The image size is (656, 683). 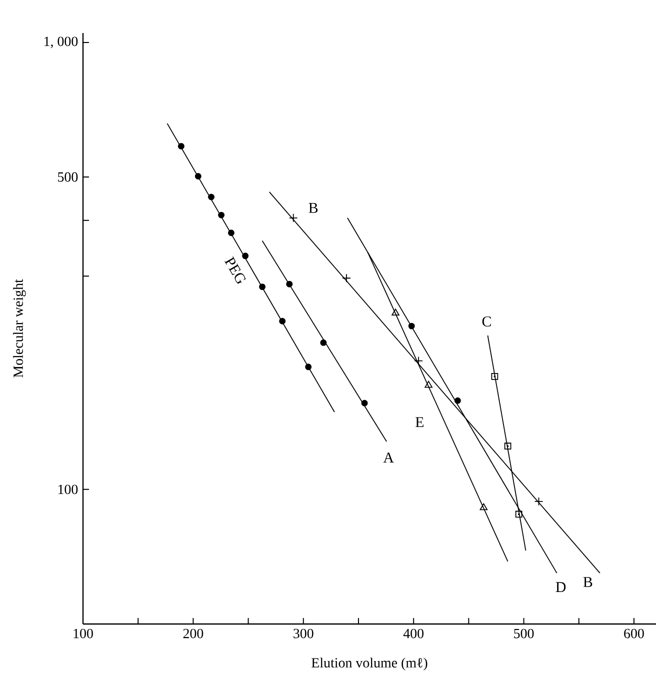 I want to click on x-tick-label: 400, so click(x=413, y=633).